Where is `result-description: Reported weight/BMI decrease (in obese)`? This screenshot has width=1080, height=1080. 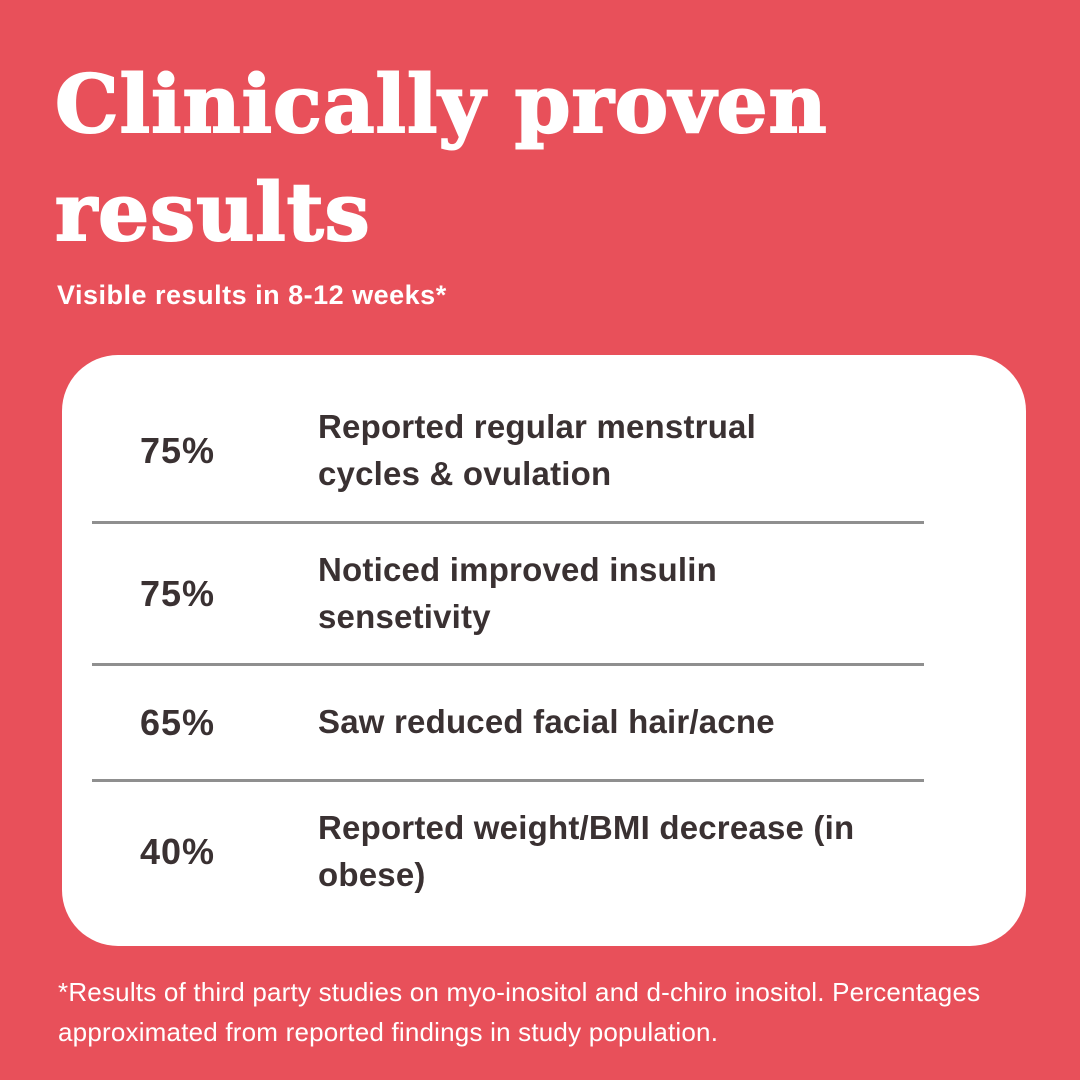
result-description: Reported weight/BMI decrease (in obese) is located at coordinates (586, 851).